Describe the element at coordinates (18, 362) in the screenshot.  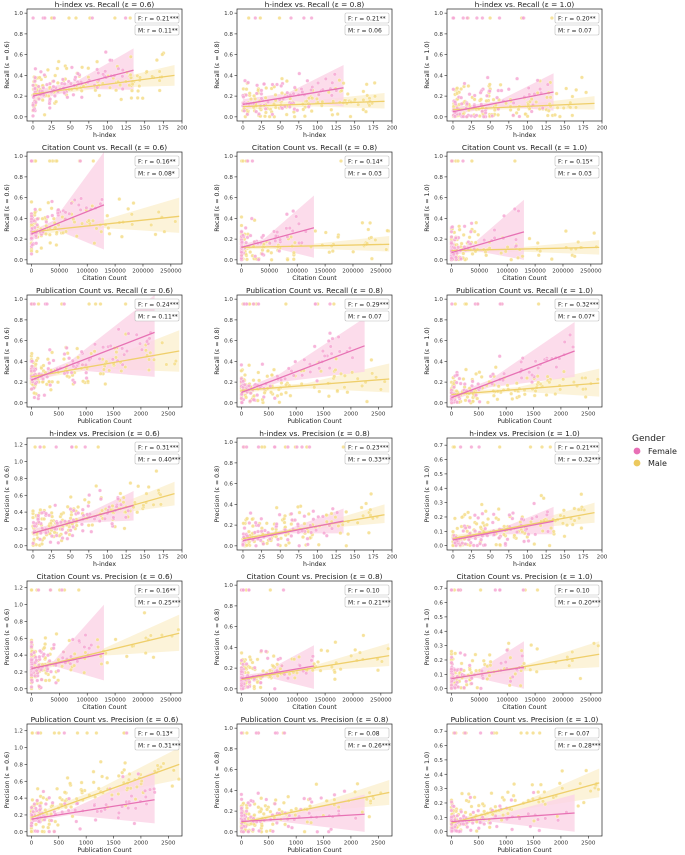
I see `y-tick-label: 0.4` at that location.